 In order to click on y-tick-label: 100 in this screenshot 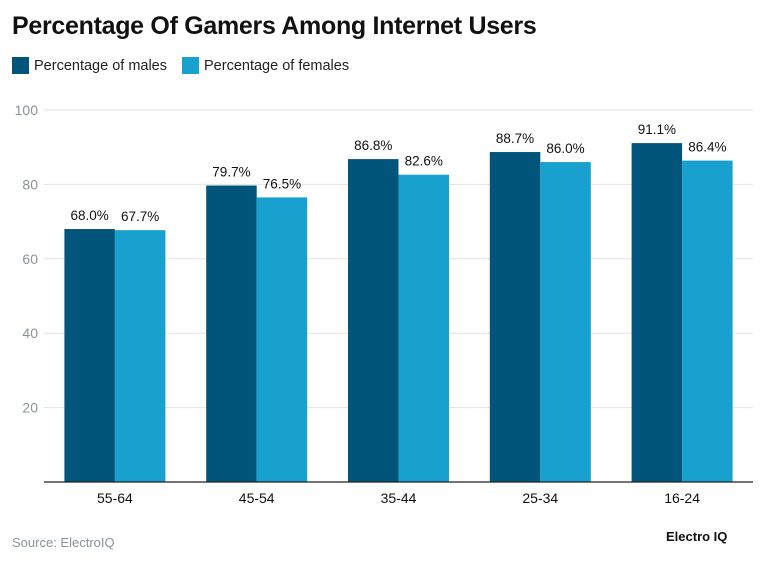, I will do `click(27, 110)`.